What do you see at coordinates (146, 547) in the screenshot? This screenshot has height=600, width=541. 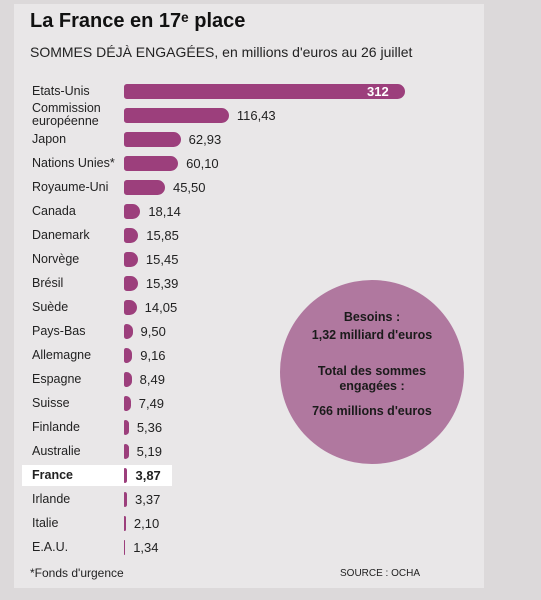 I see `value-label: 1,34` at bounding box center [146, 547].